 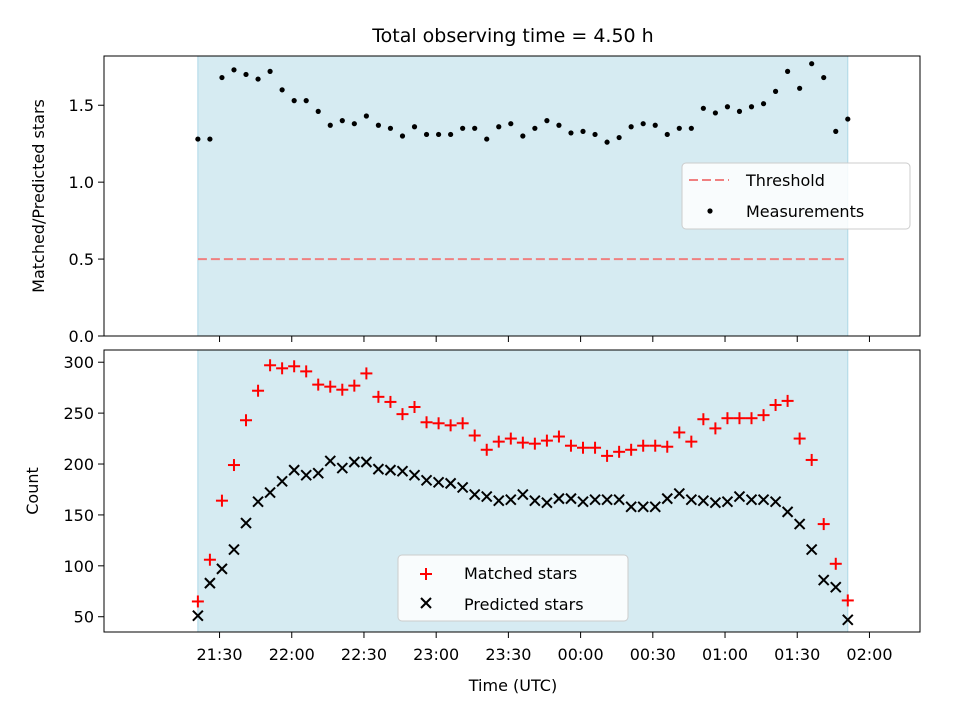 What do you see at coordinates (653, 654) in the screenshot?
I see `xtick-label: 00:30` at bounding box center [653, 654].